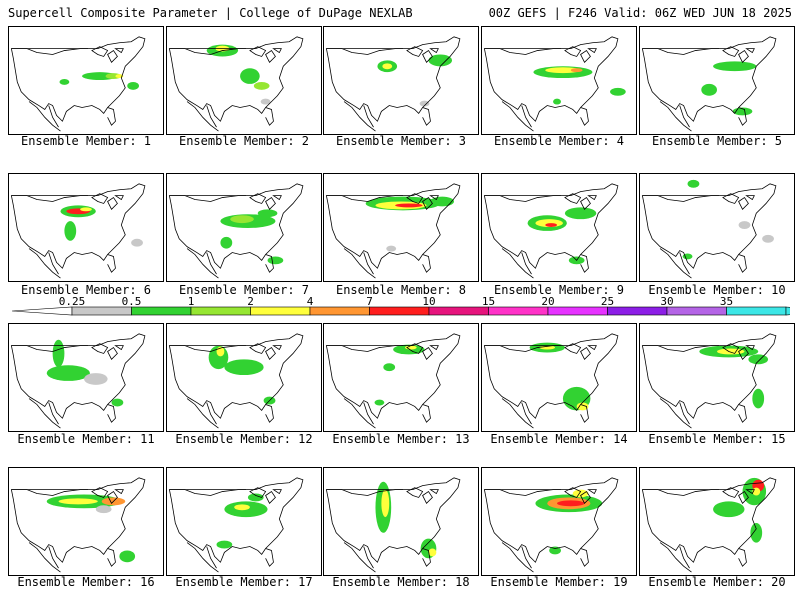  What do you see at coordinates (369, 302) in the screenshot?
I see `colorbar-tick-label: 7` at bounding box center [369, 302].